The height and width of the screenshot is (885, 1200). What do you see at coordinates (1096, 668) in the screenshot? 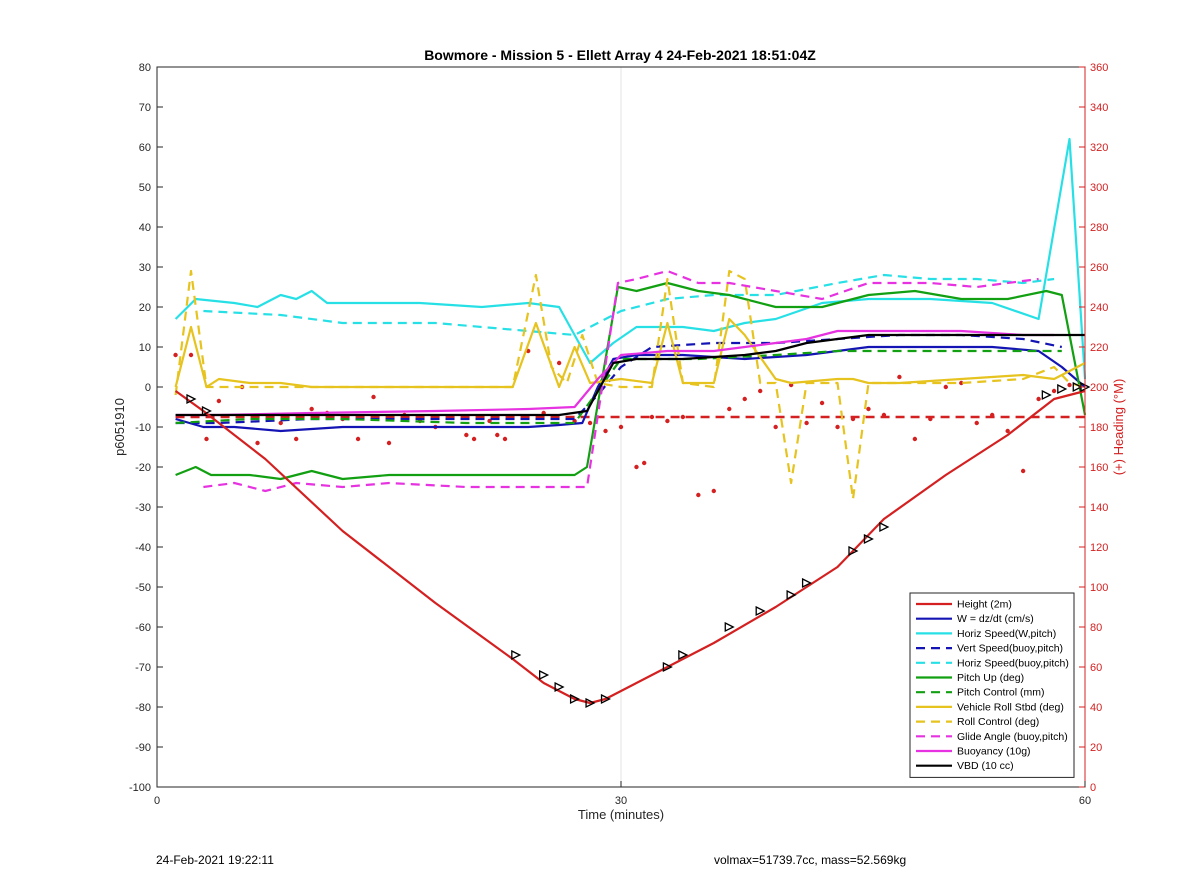
I see `y2-tick-label: 60` at bounding box center [1096, 668].